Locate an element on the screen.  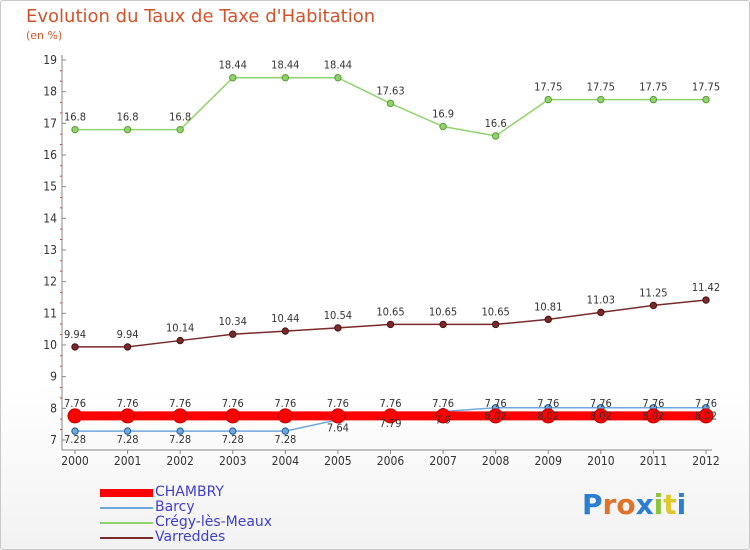
x-tick-label: 2005 is located at coordinates (337, 461).